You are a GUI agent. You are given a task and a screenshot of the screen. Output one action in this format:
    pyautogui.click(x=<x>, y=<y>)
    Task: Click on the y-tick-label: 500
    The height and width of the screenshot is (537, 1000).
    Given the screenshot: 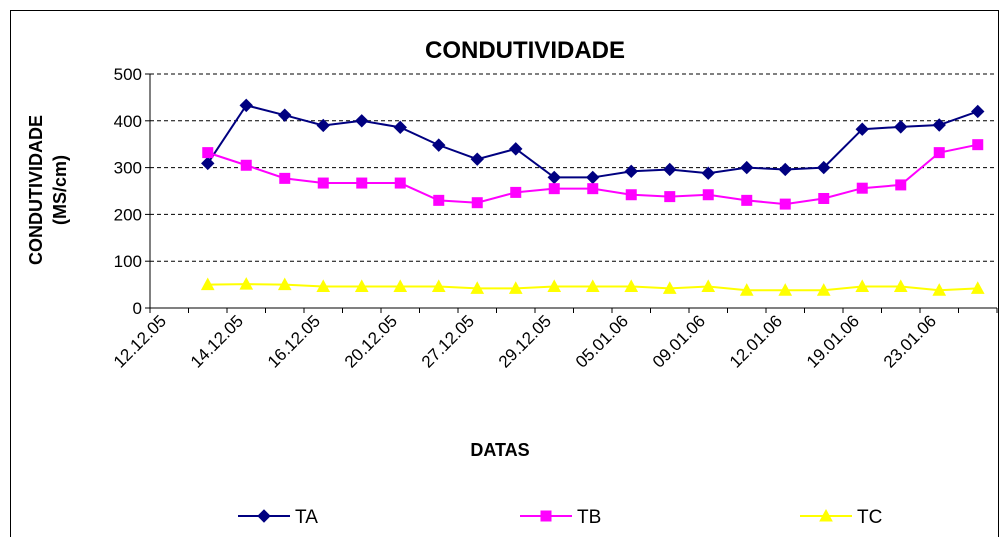 What is the action you would take?
    pyautogui.click(x=128, y=74)
    